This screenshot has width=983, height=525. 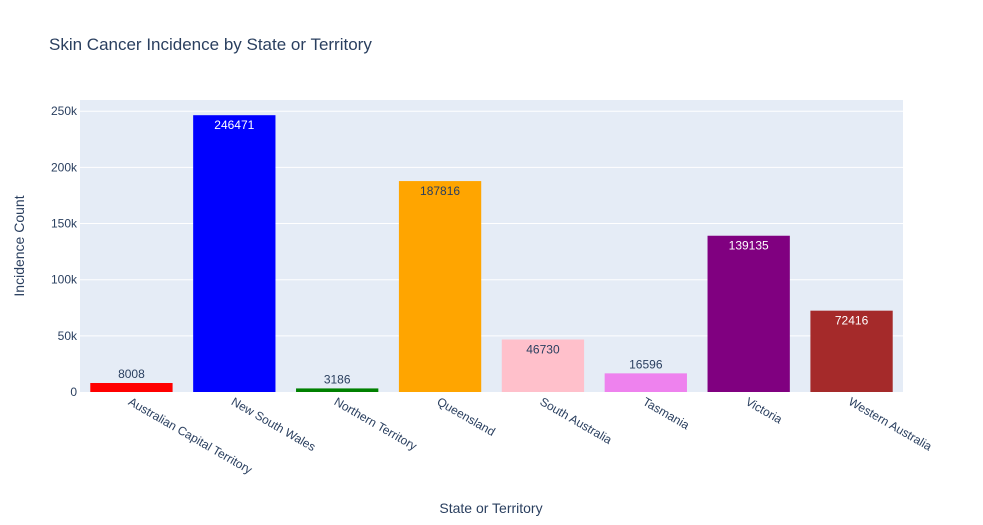 What do you see at coordinates (490, 508) in the screenshot?
I see `x-axis-title: State or Territory` at bounding box center [490, 508].